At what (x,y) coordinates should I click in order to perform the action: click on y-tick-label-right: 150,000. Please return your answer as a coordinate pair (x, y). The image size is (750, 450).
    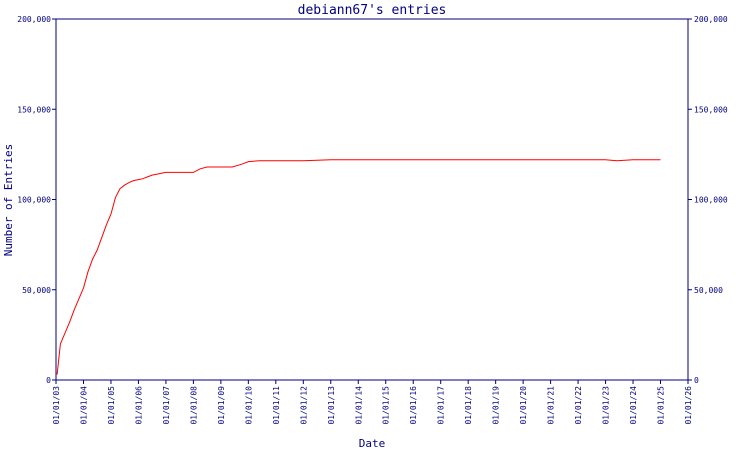
    Looking at the image, I should click on (711, 109).